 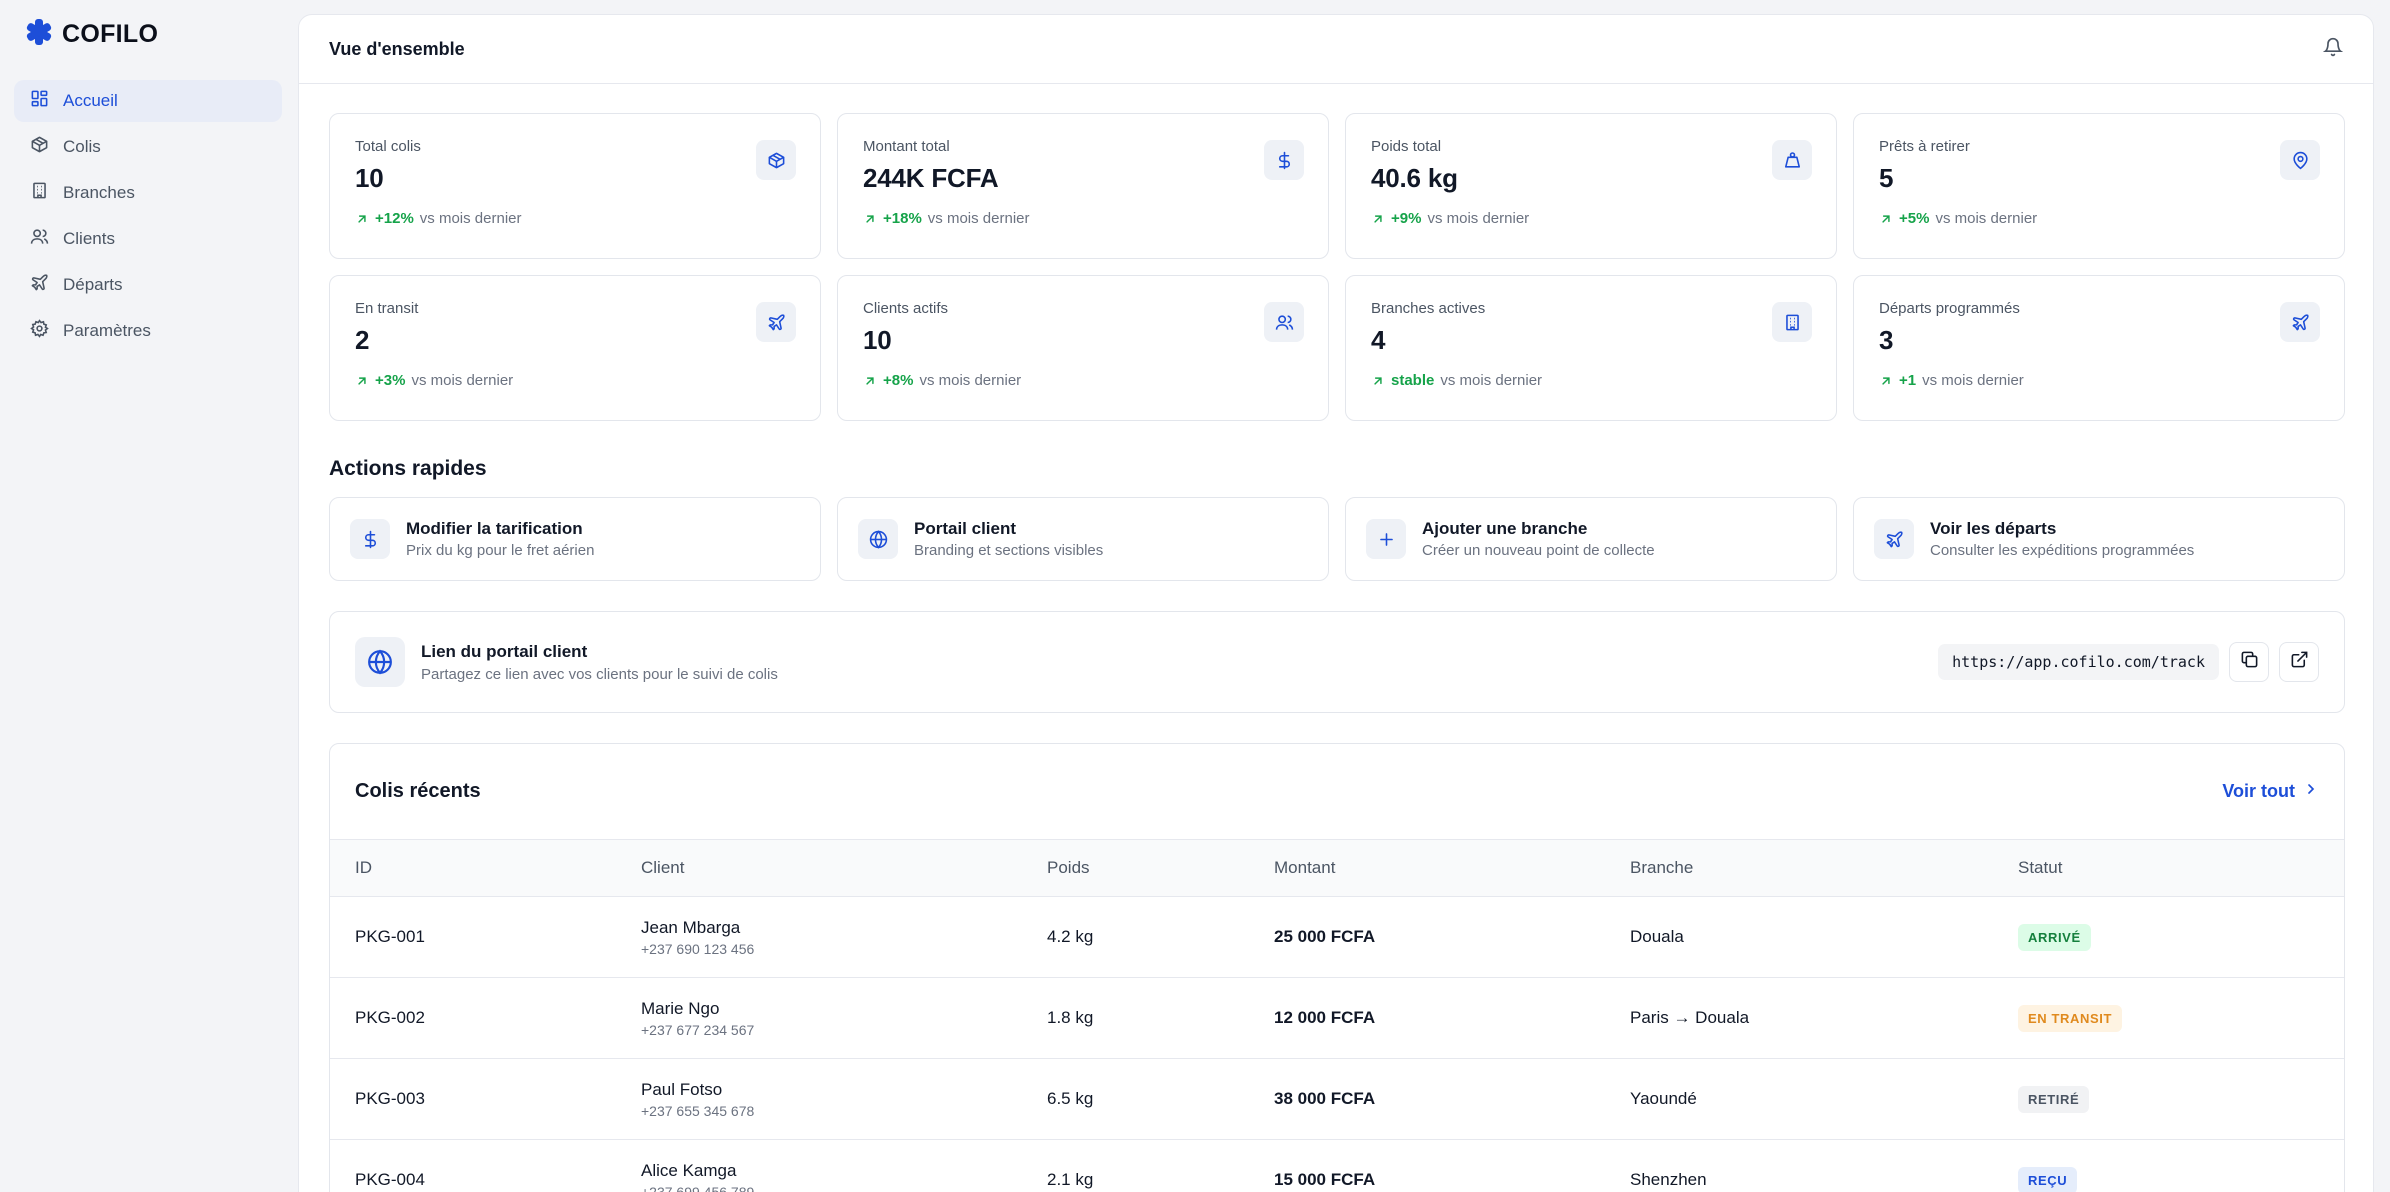 I want to click on package-id: PKG-002, so click(x=473, y=1018).